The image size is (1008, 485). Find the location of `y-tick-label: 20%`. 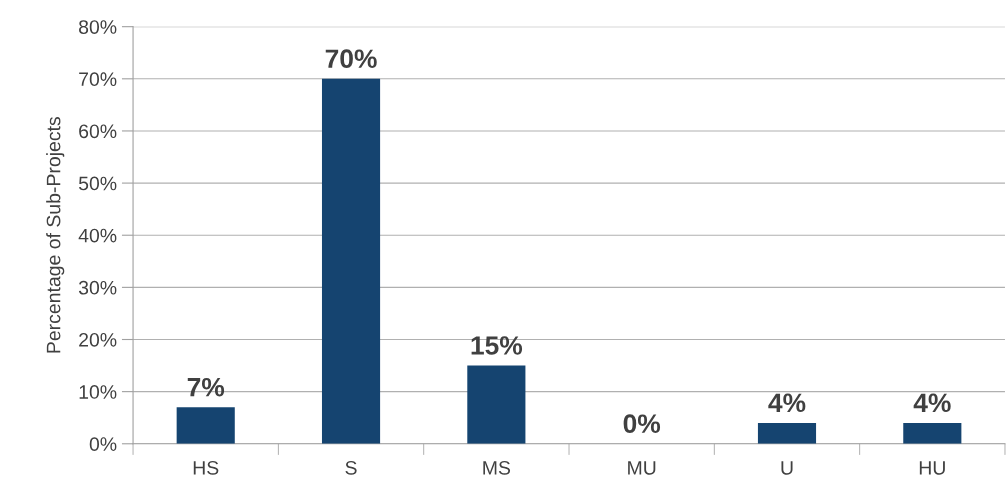

y-tick-label: 20% is located at coordinates (98, 339).